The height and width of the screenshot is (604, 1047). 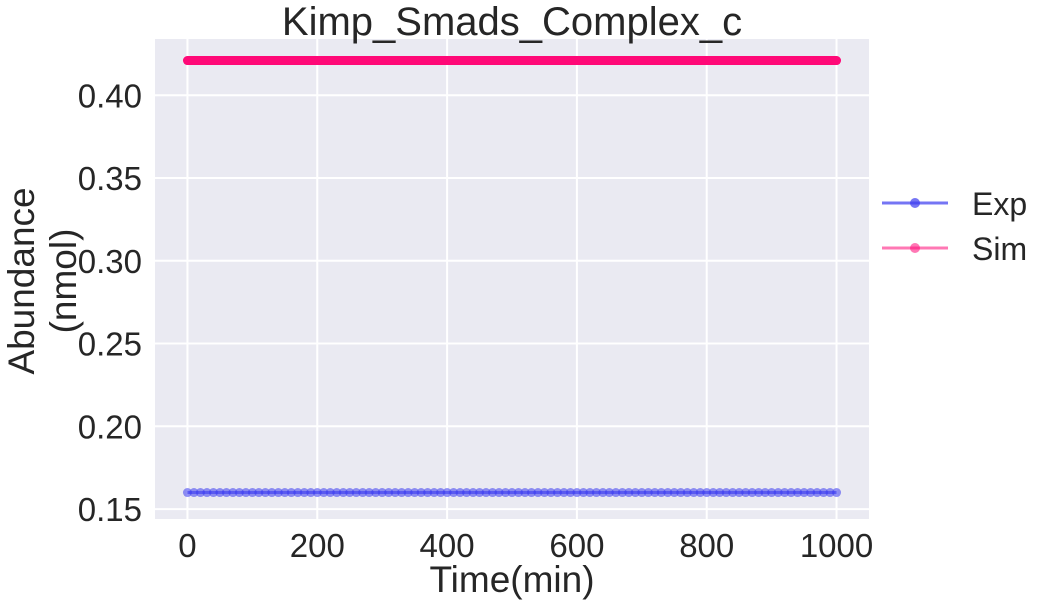 What do you see at coordinates (110, 95) in the screenshot?
I see `y-tick-label: 0.40` at bounding box center [110, 95].